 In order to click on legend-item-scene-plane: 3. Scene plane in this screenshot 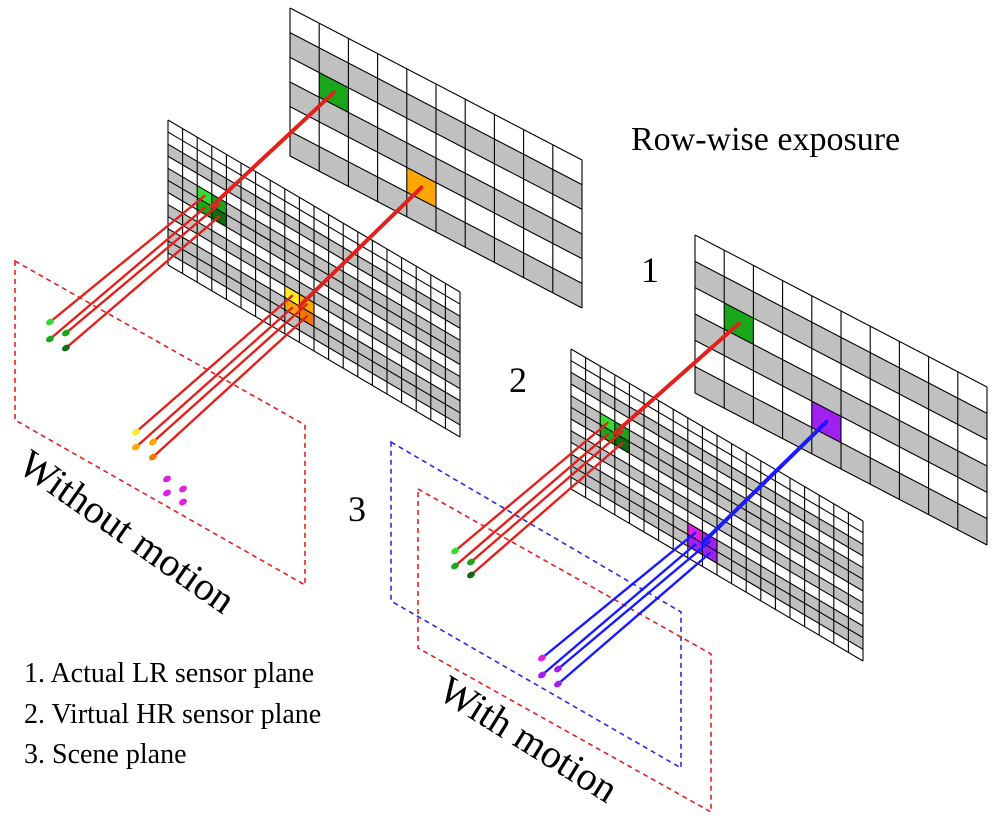, I will do `click(105, 754)`.